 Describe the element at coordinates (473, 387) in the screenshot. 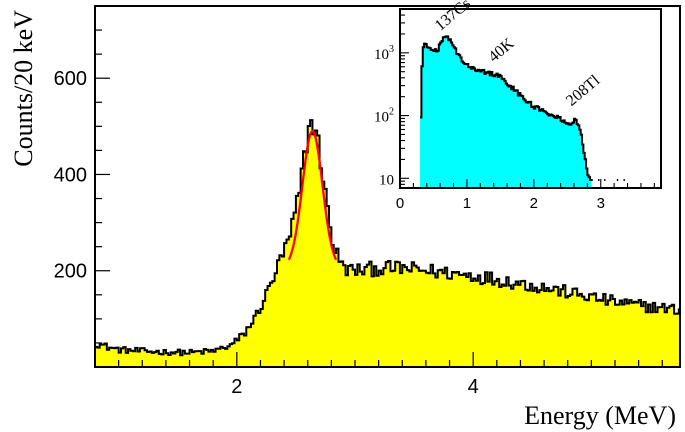

I see `main-x-tick-label: 4` at that location.